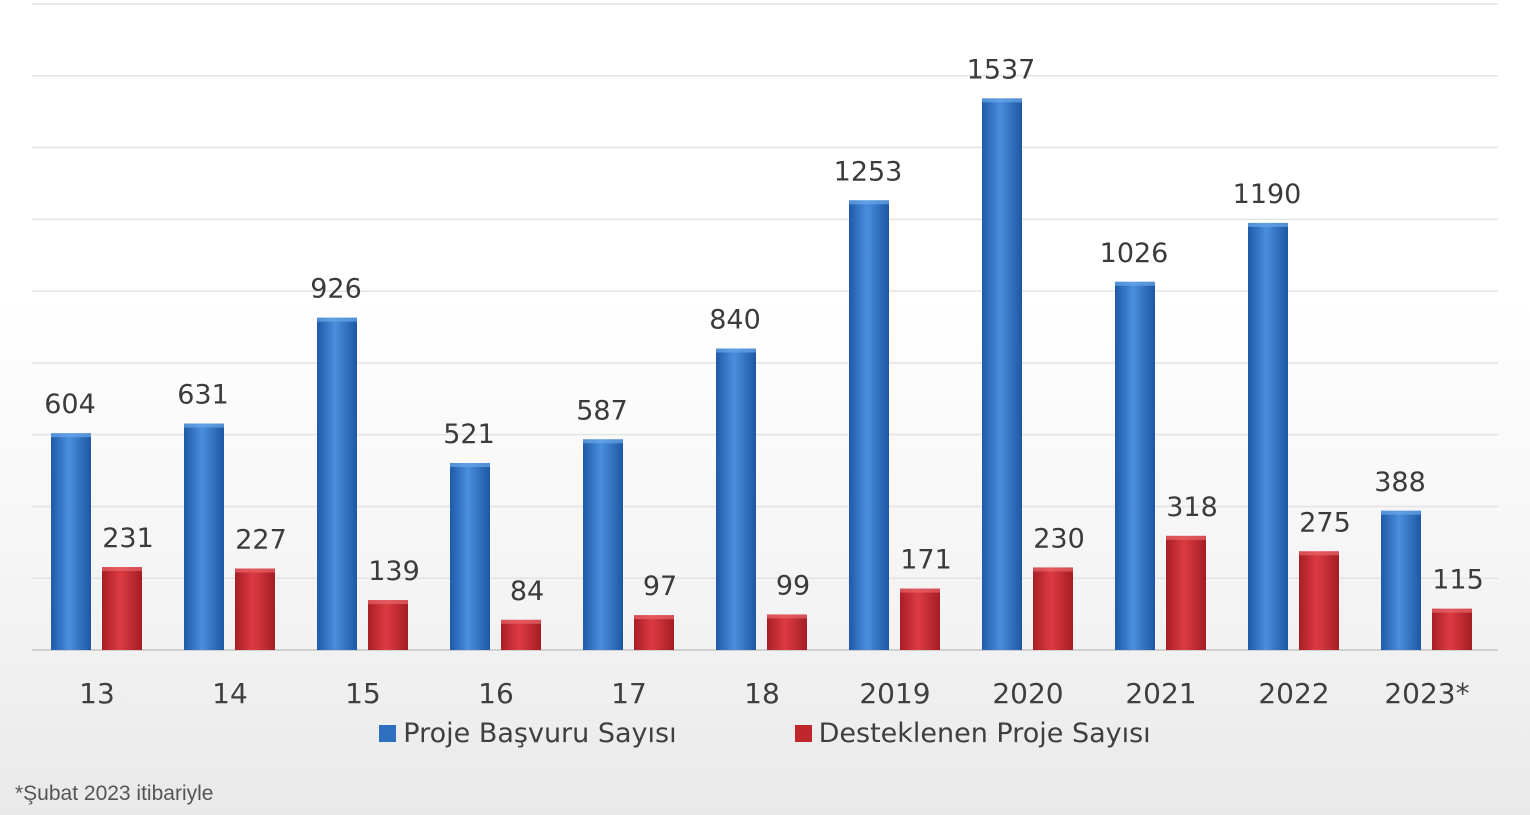 The image size is (1530, 815). I want to click on data-label-applications-17: 587, so click(602, 410).